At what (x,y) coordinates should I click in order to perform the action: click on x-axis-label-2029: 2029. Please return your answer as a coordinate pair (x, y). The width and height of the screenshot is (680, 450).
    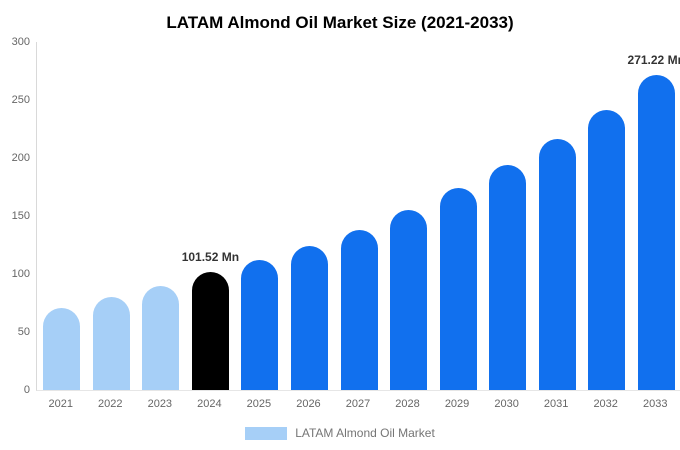
    Looking at the image, I should click on (457, 404).